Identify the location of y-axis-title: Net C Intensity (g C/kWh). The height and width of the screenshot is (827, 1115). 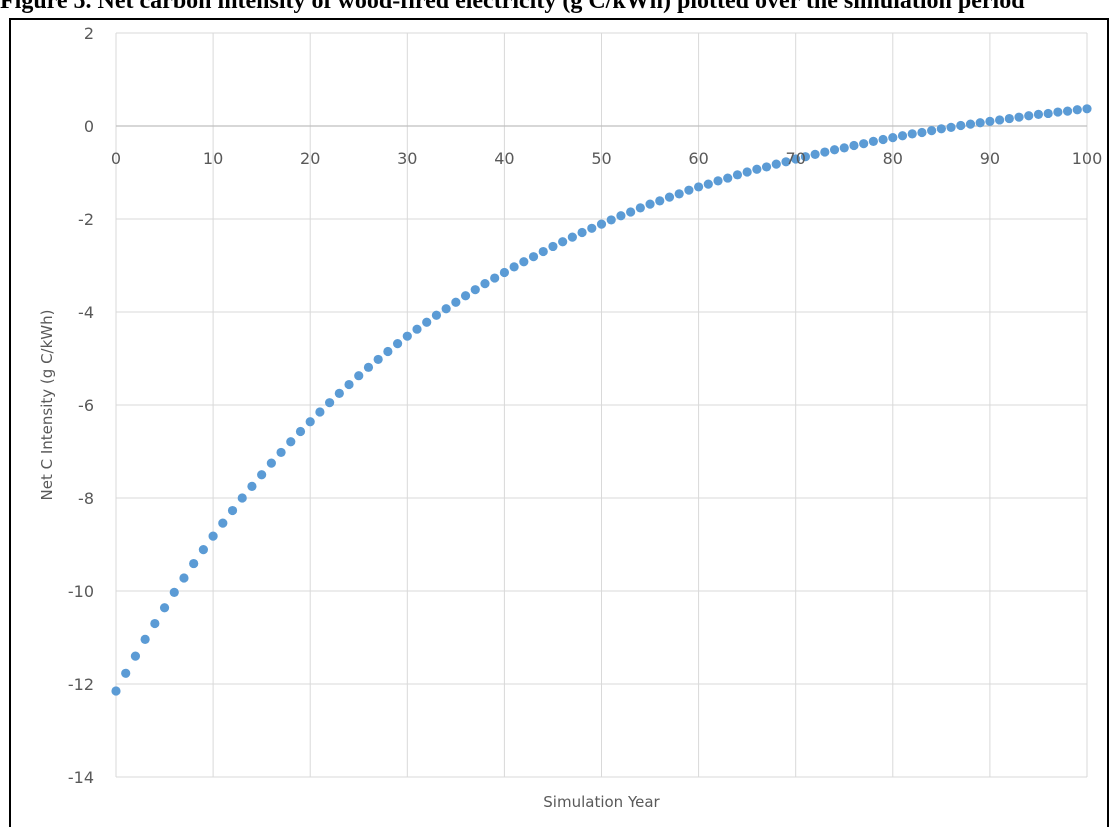
(47, 405).